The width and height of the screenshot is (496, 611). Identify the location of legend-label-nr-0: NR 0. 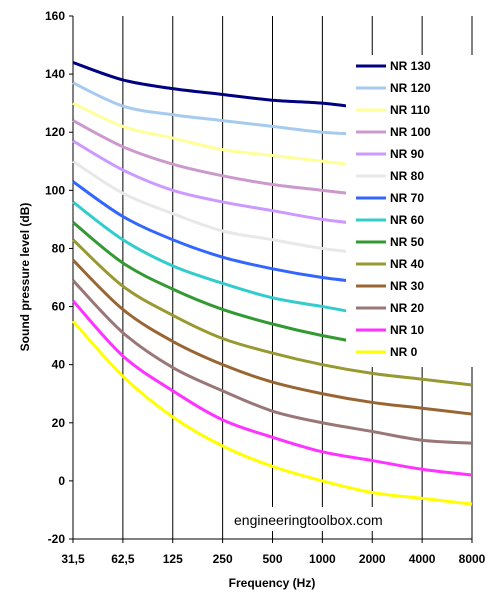
(404, 352).